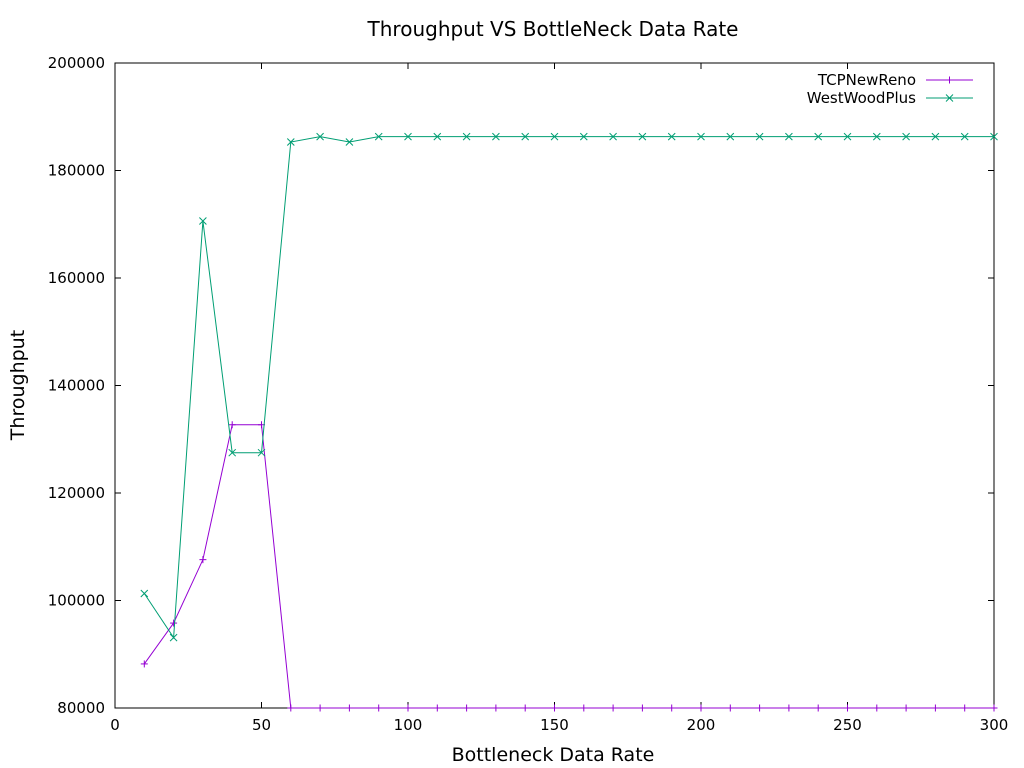 The height and width of the screenshot is (768, 1024). Describe the element at coordinates (866, 80) in the screenshot. I see `legend-label: TCPNewReno` at that location.